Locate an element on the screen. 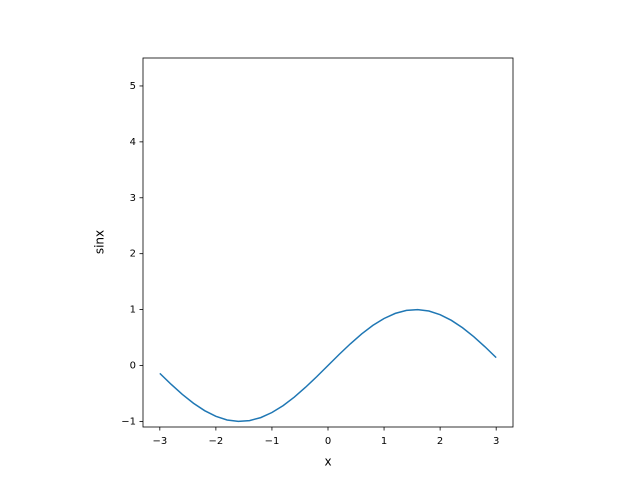 This screenshot has width=640, height=480. x-tick-label: 2 is located at coordinates (440, 441).